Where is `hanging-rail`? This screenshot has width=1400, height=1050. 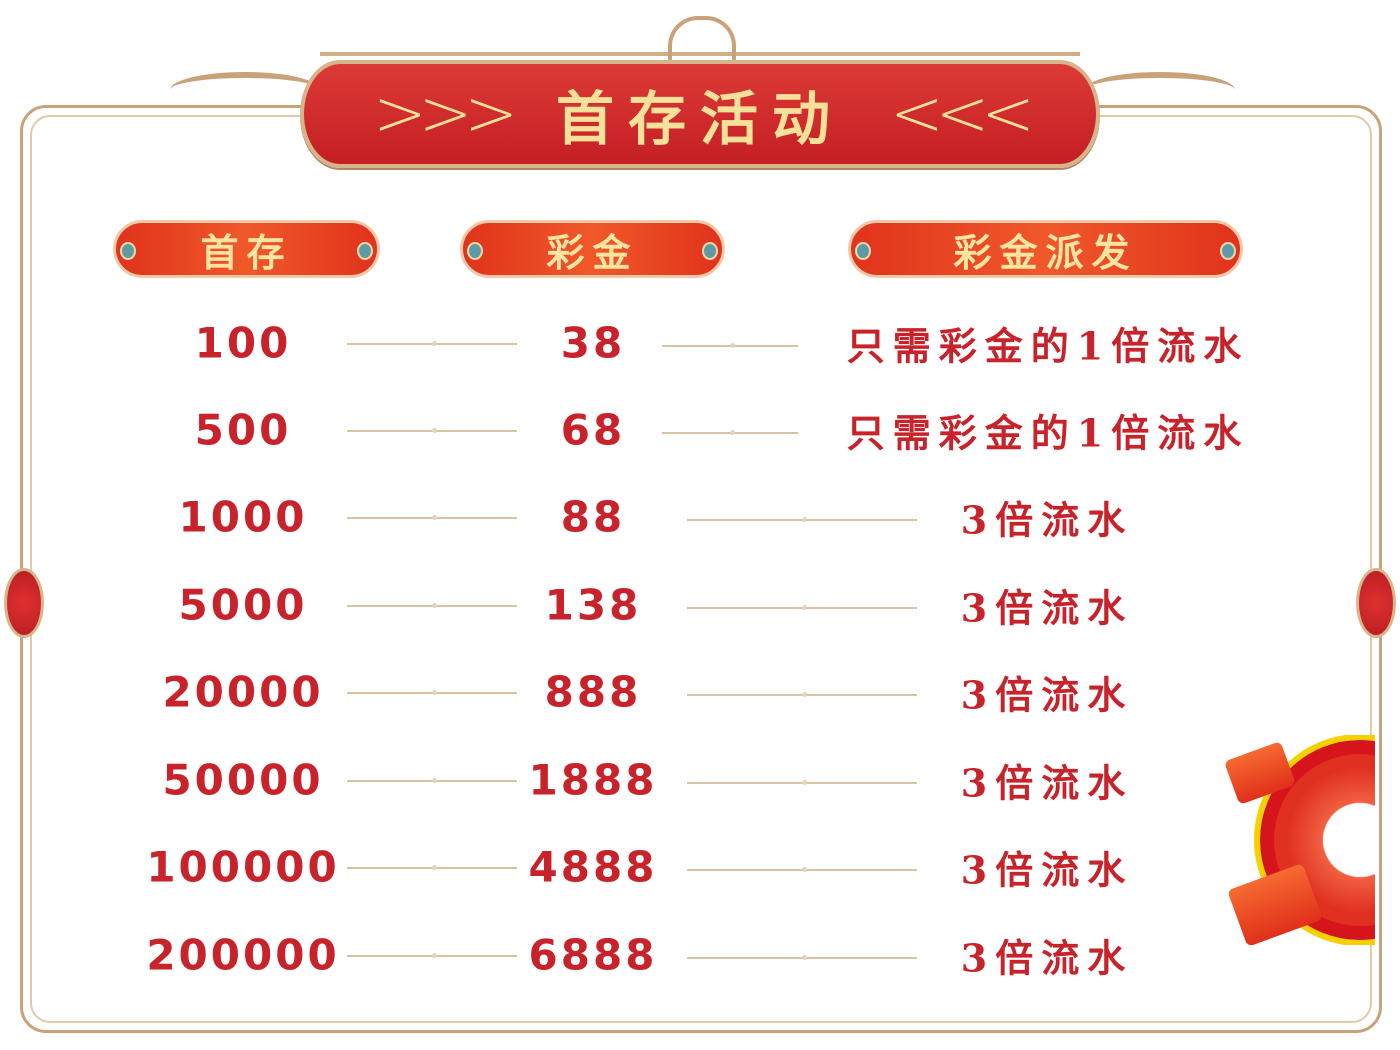
hanging-rail is located at coordinates (700, 54).